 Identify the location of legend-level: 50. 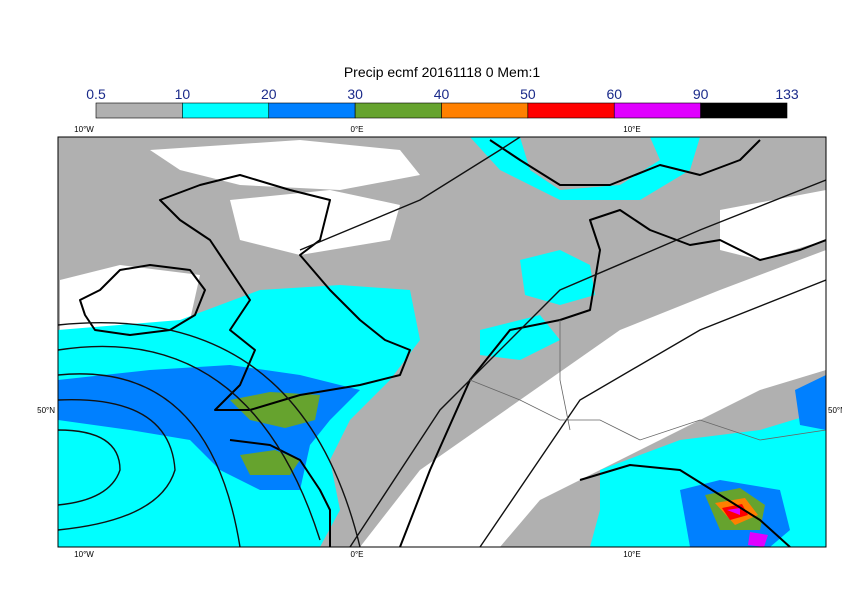
(528, 94).